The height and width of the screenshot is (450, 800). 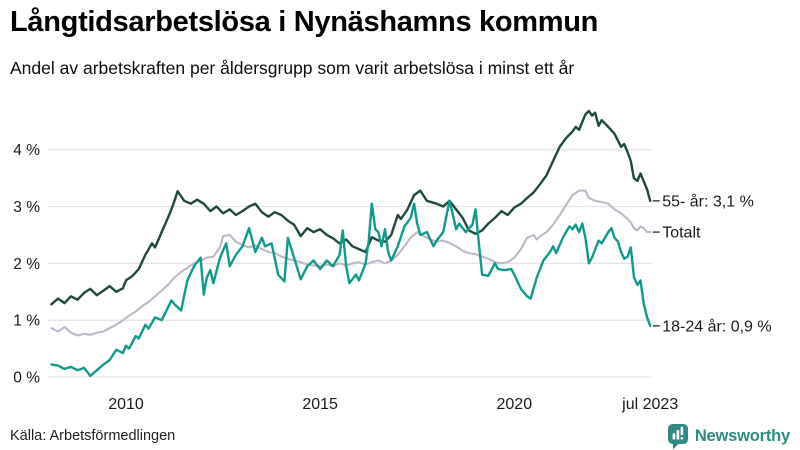 What do you see at coordinates (677, 437) in the screenshot?
I see `newsworthy-speech-bubble-bar-chart-icon` at bounding box center [677, 437].